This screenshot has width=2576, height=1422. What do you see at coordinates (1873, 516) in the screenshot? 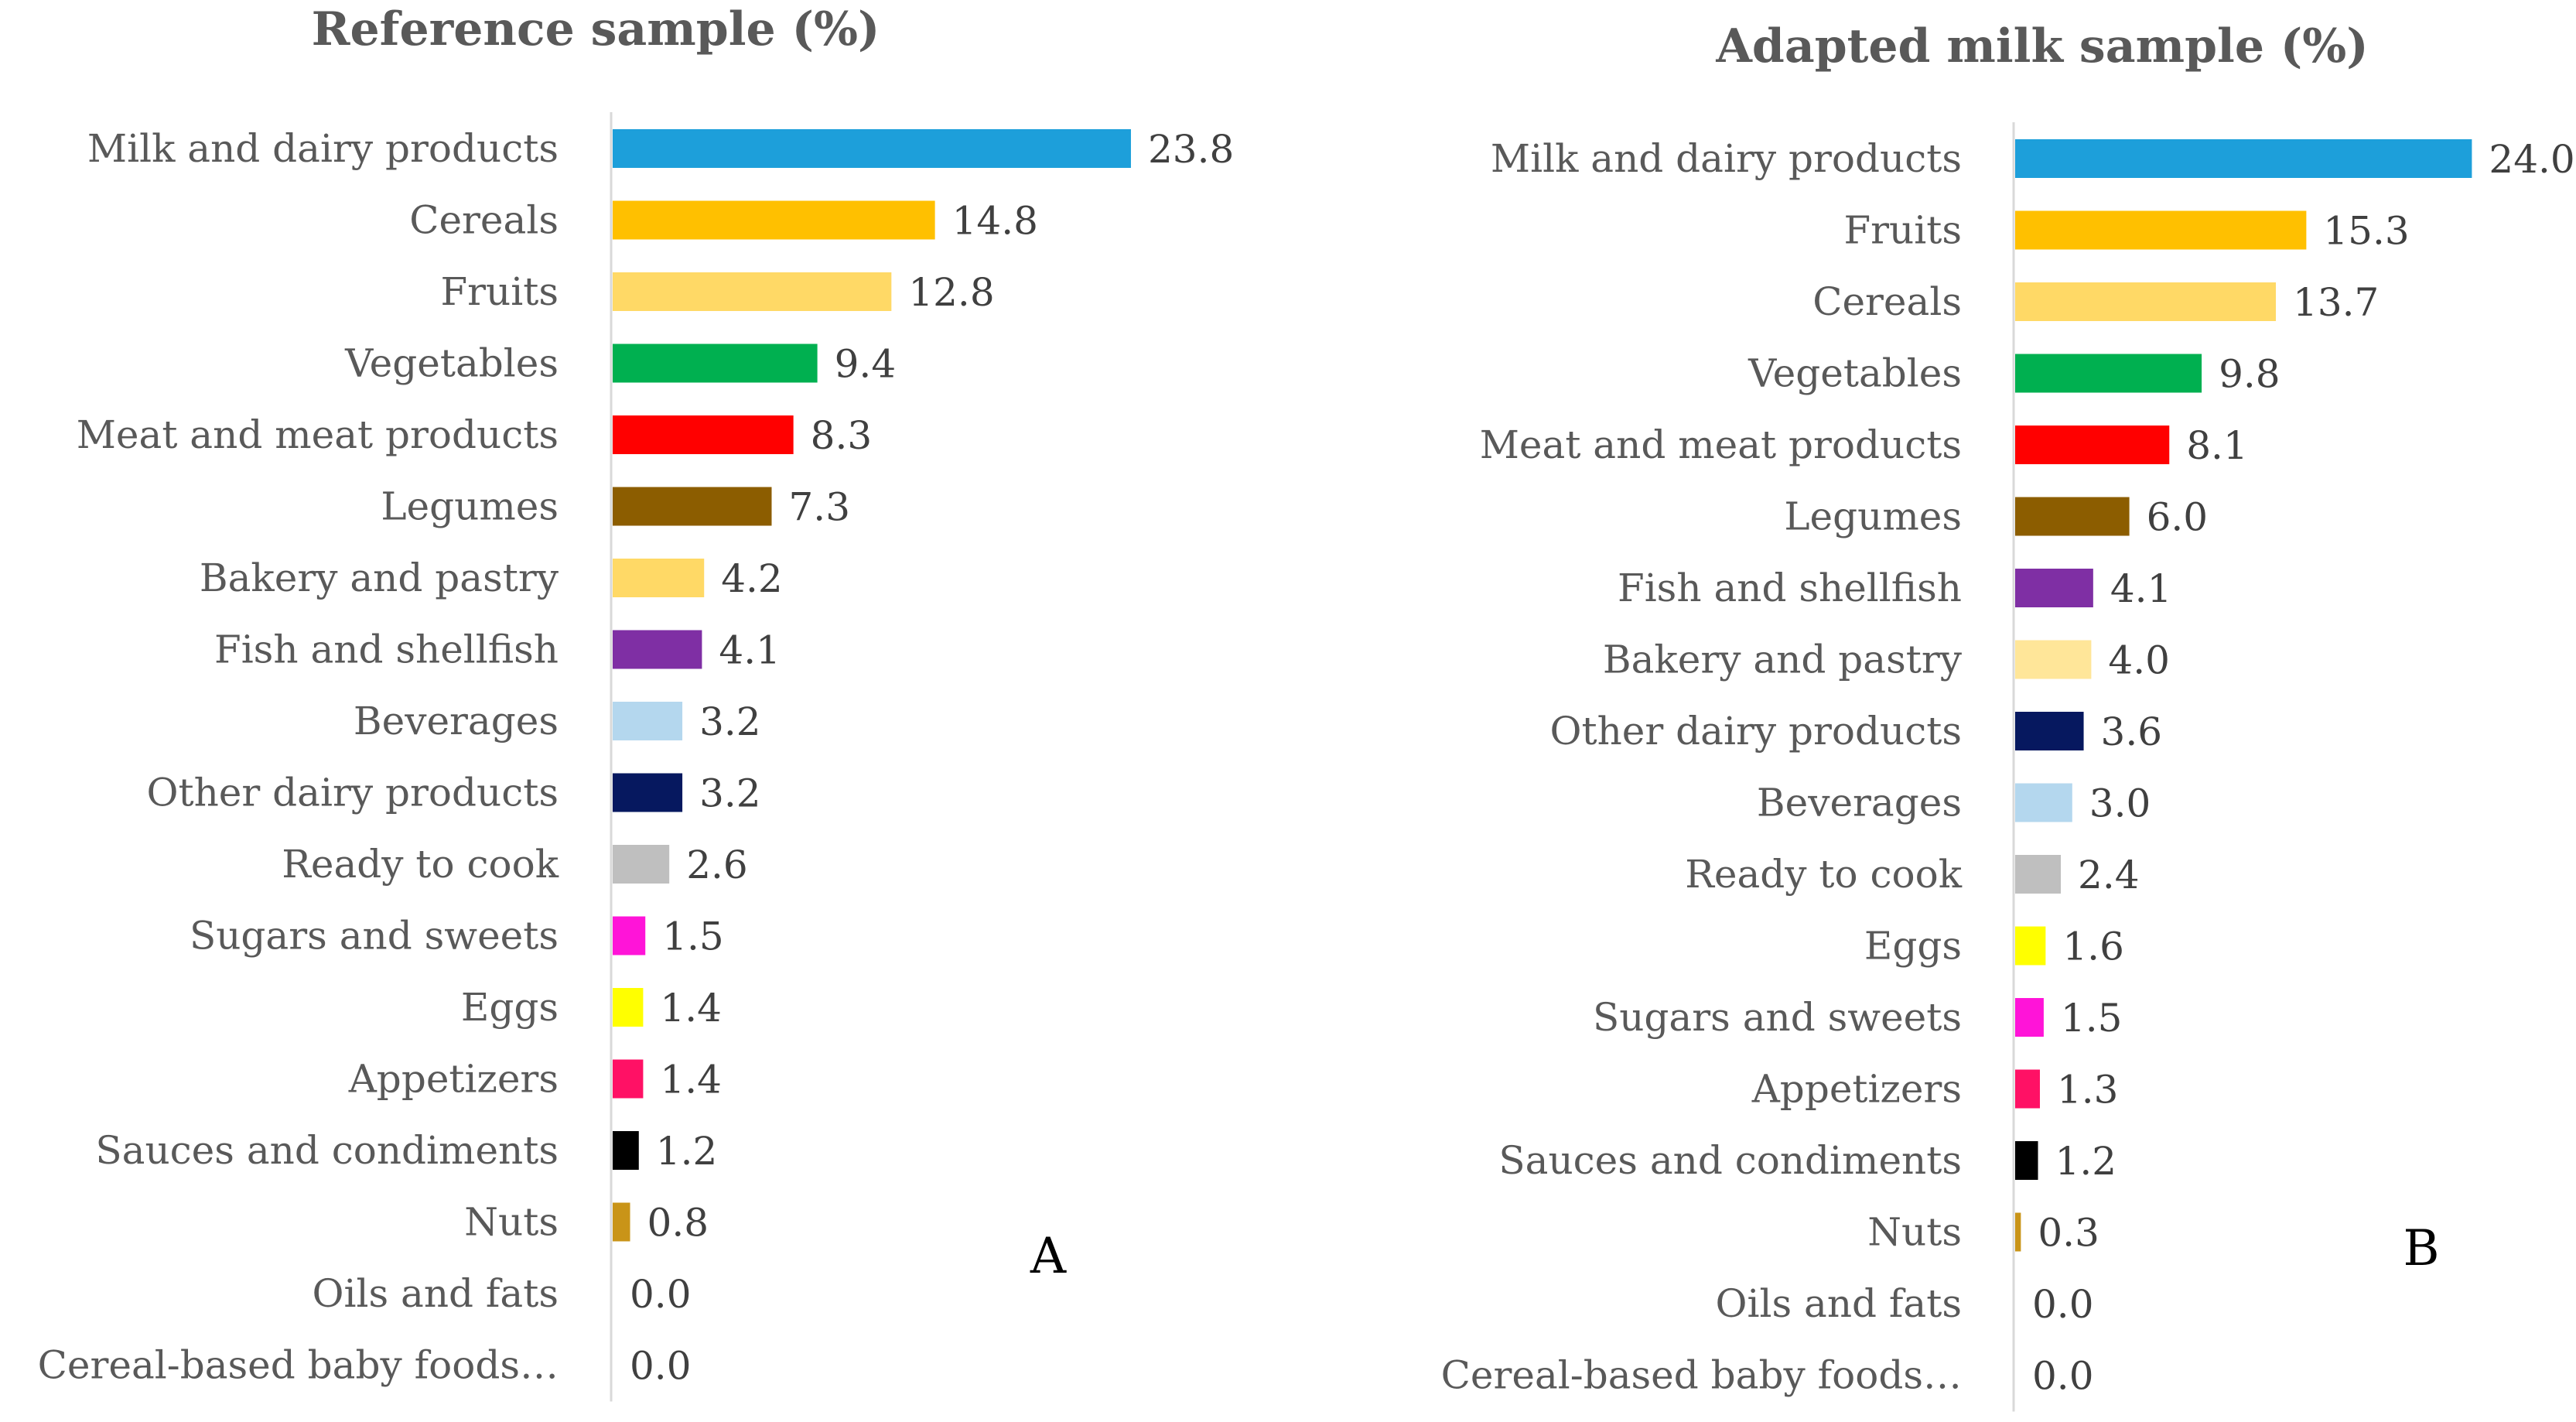
I see `category-label: Legumes` at bounding box center [1873, 516].